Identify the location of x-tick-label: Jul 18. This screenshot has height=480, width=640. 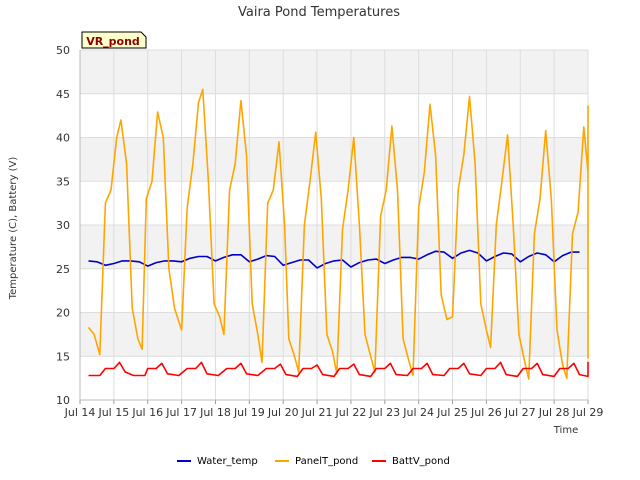
(215, 412).